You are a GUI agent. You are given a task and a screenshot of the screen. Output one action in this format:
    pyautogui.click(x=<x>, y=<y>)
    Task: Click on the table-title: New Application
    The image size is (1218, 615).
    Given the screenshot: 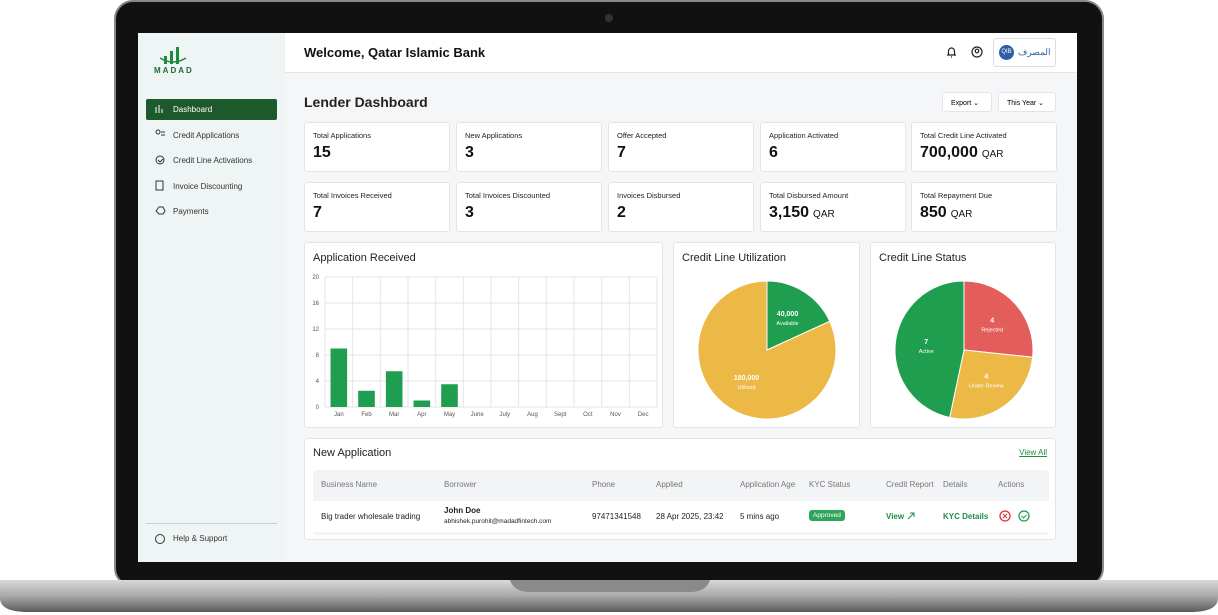 What is the action you would take?
    pyautogui.click(x=352, y=453)
    